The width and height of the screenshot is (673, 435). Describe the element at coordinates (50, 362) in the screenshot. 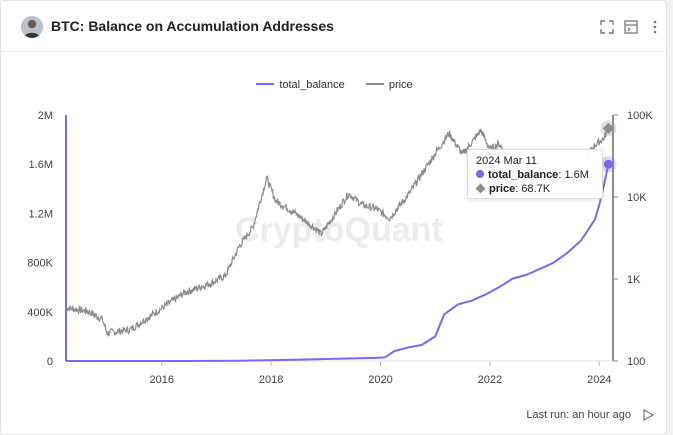

I see `y-left-tick-label: 0` at that location.